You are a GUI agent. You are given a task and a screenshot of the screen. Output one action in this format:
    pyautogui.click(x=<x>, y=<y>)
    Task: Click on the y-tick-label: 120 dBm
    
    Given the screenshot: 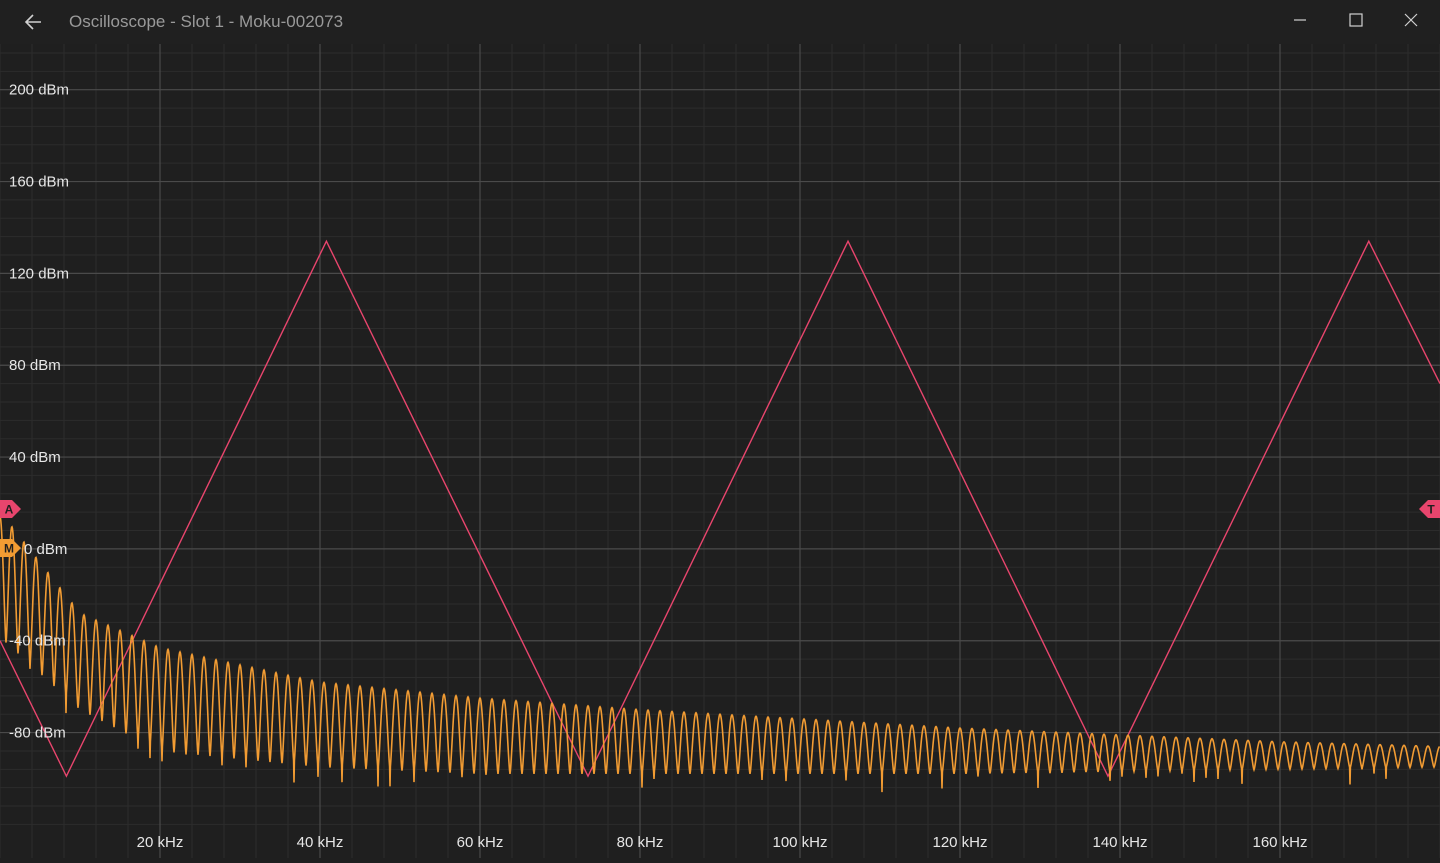 What is the action you would take?
    pyautogui.click(x=39, y=273)
    